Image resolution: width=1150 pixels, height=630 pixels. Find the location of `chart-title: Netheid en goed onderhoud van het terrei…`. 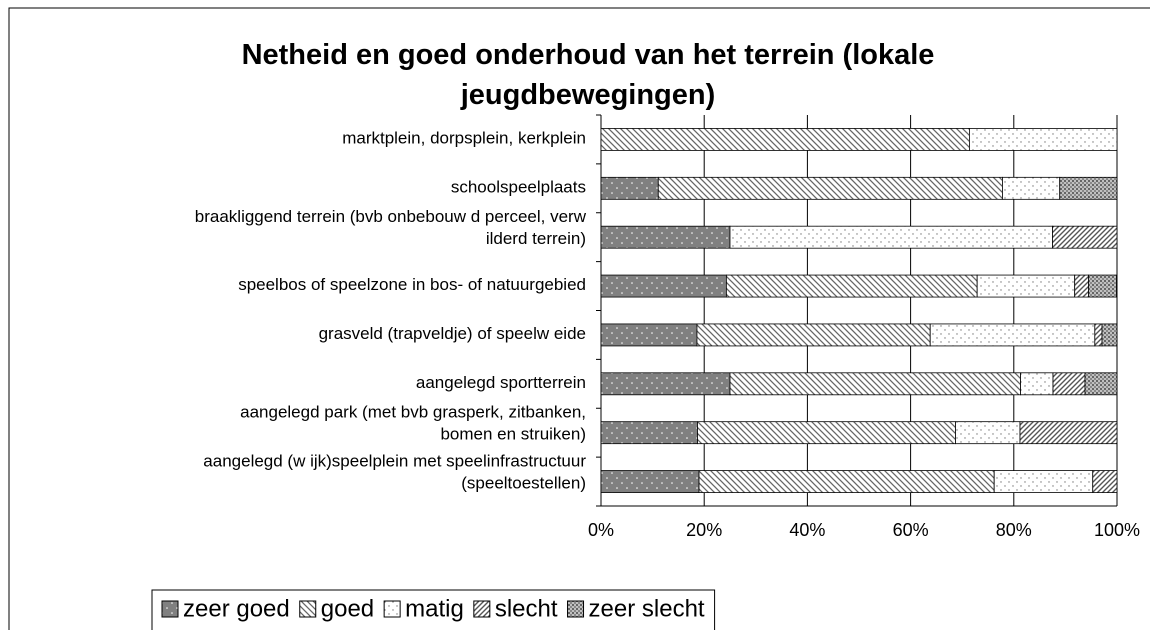

chart-title: Netheid en goed onderhoud van het terrei… is located at coordinates (588, 75).